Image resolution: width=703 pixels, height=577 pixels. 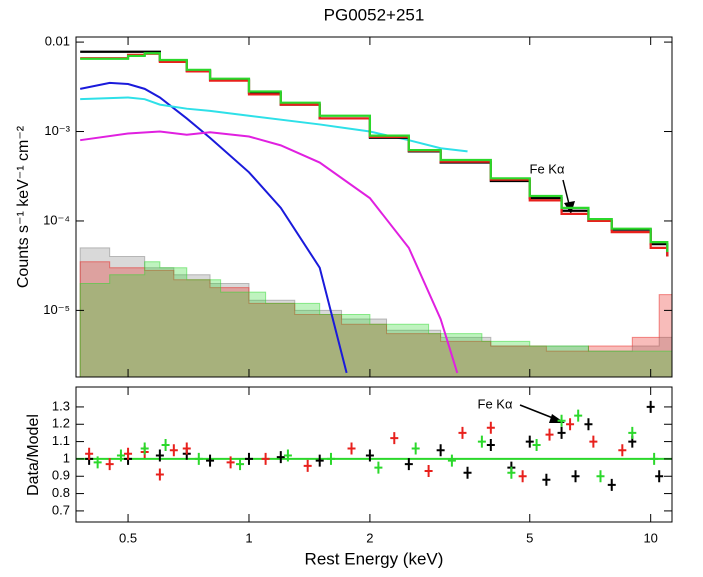 What do you see at coordinates (57, 41) in the screenshot?
I see `y-tick-label: 0.01` at bounding box center [57, 41].